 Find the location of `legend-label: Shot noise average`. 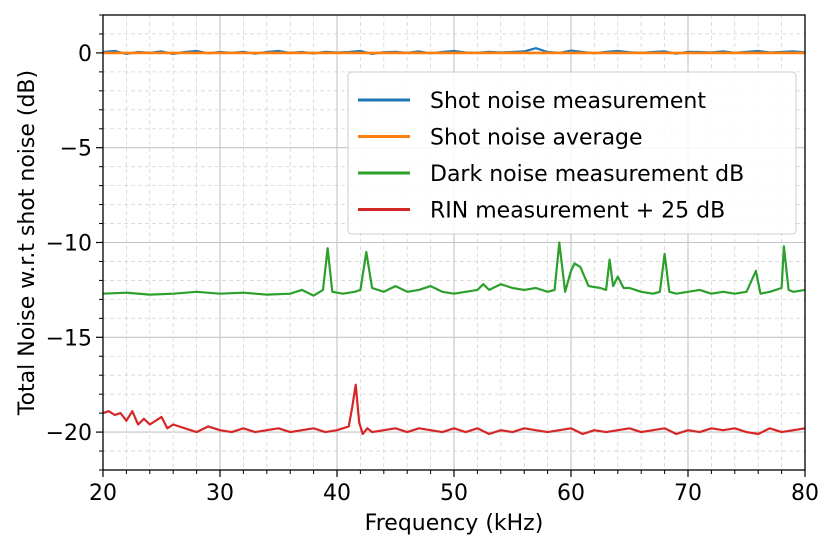

legend-label: Shot noise average is located at coordinates (536, 138).